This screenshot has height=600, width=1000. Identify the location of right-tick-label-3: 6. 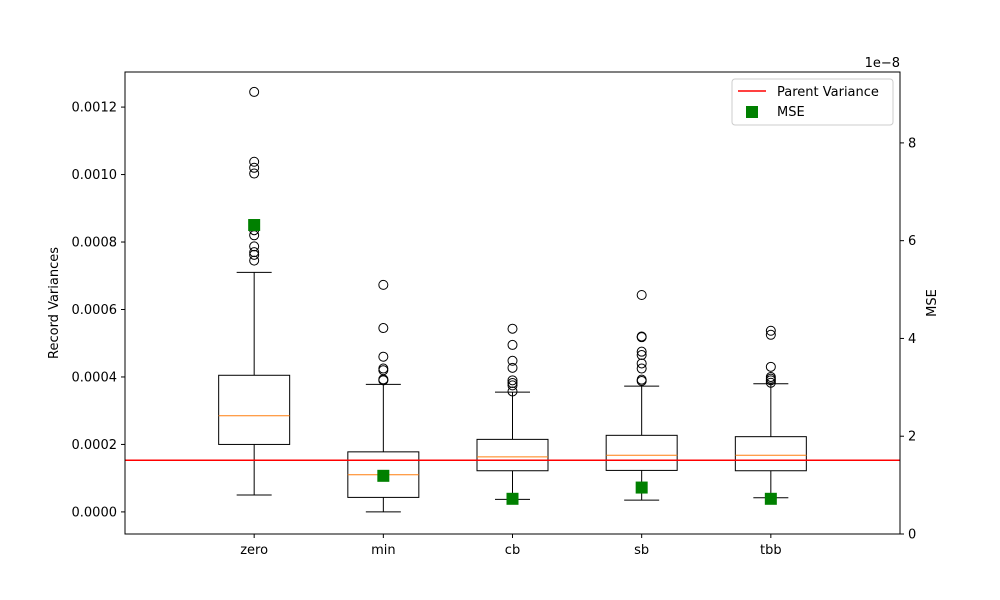
(912, 241).